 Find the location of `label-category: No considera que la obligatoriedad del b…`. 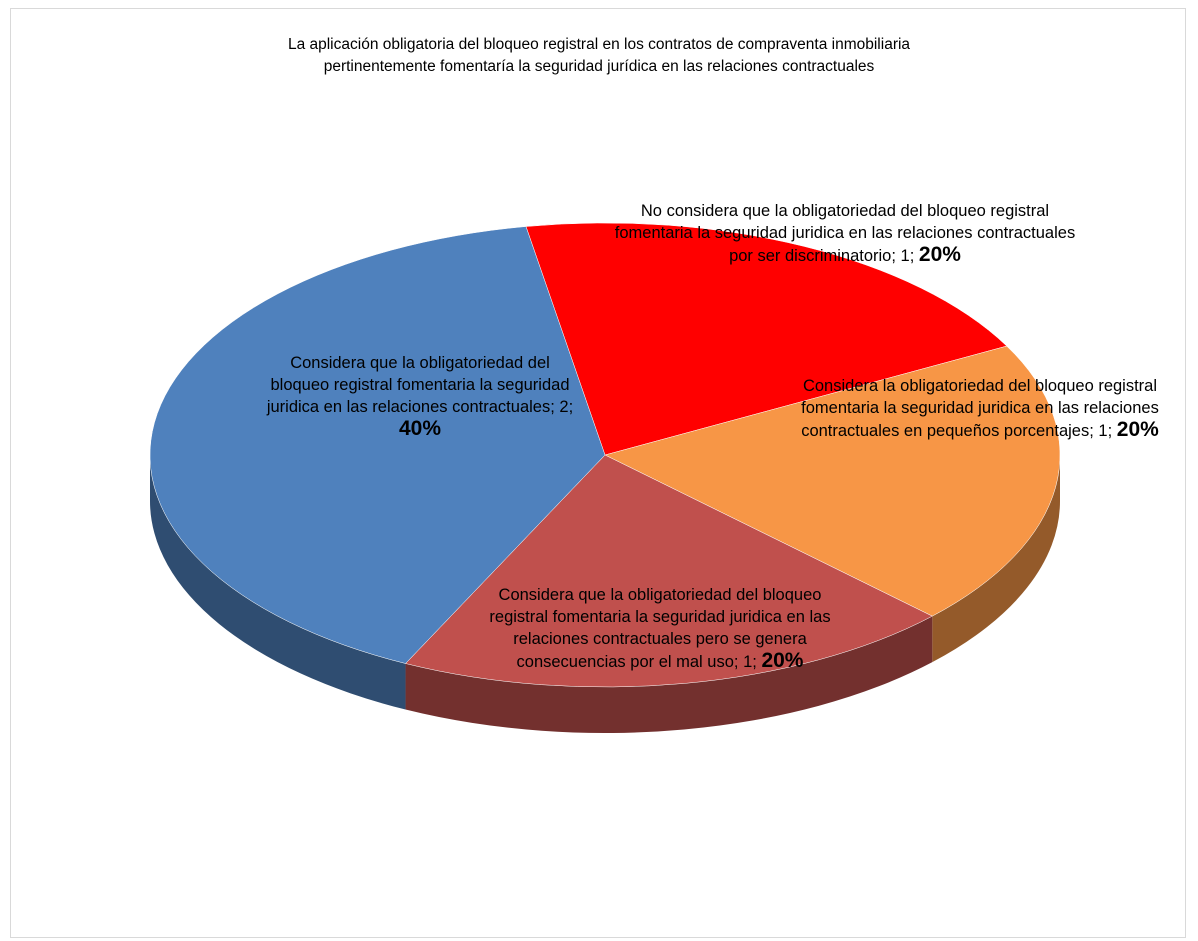

label-category: No considera que la obligatoriedad del b… is located at coordinates (845, 233).